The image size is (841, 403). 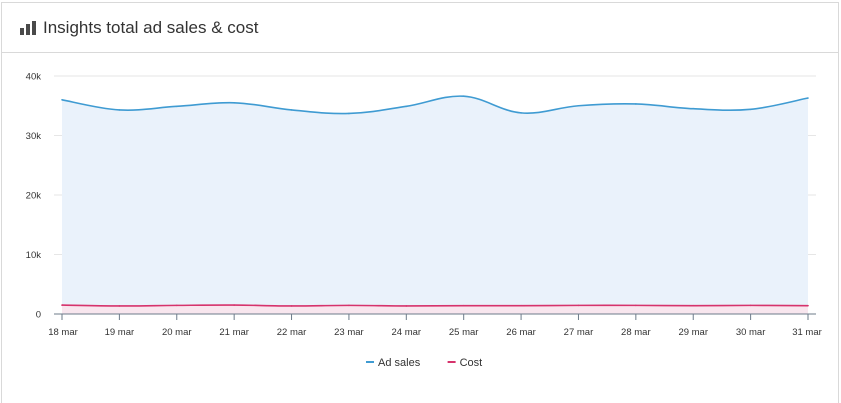 I want to click on x-tick-label: 18 mar, so click(x=63, y=332).